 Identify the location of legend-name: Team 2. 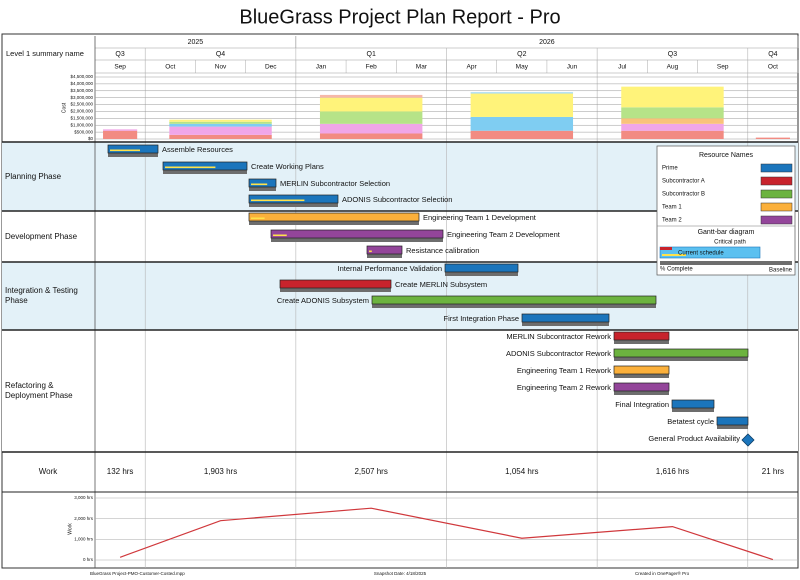
(672, 221).